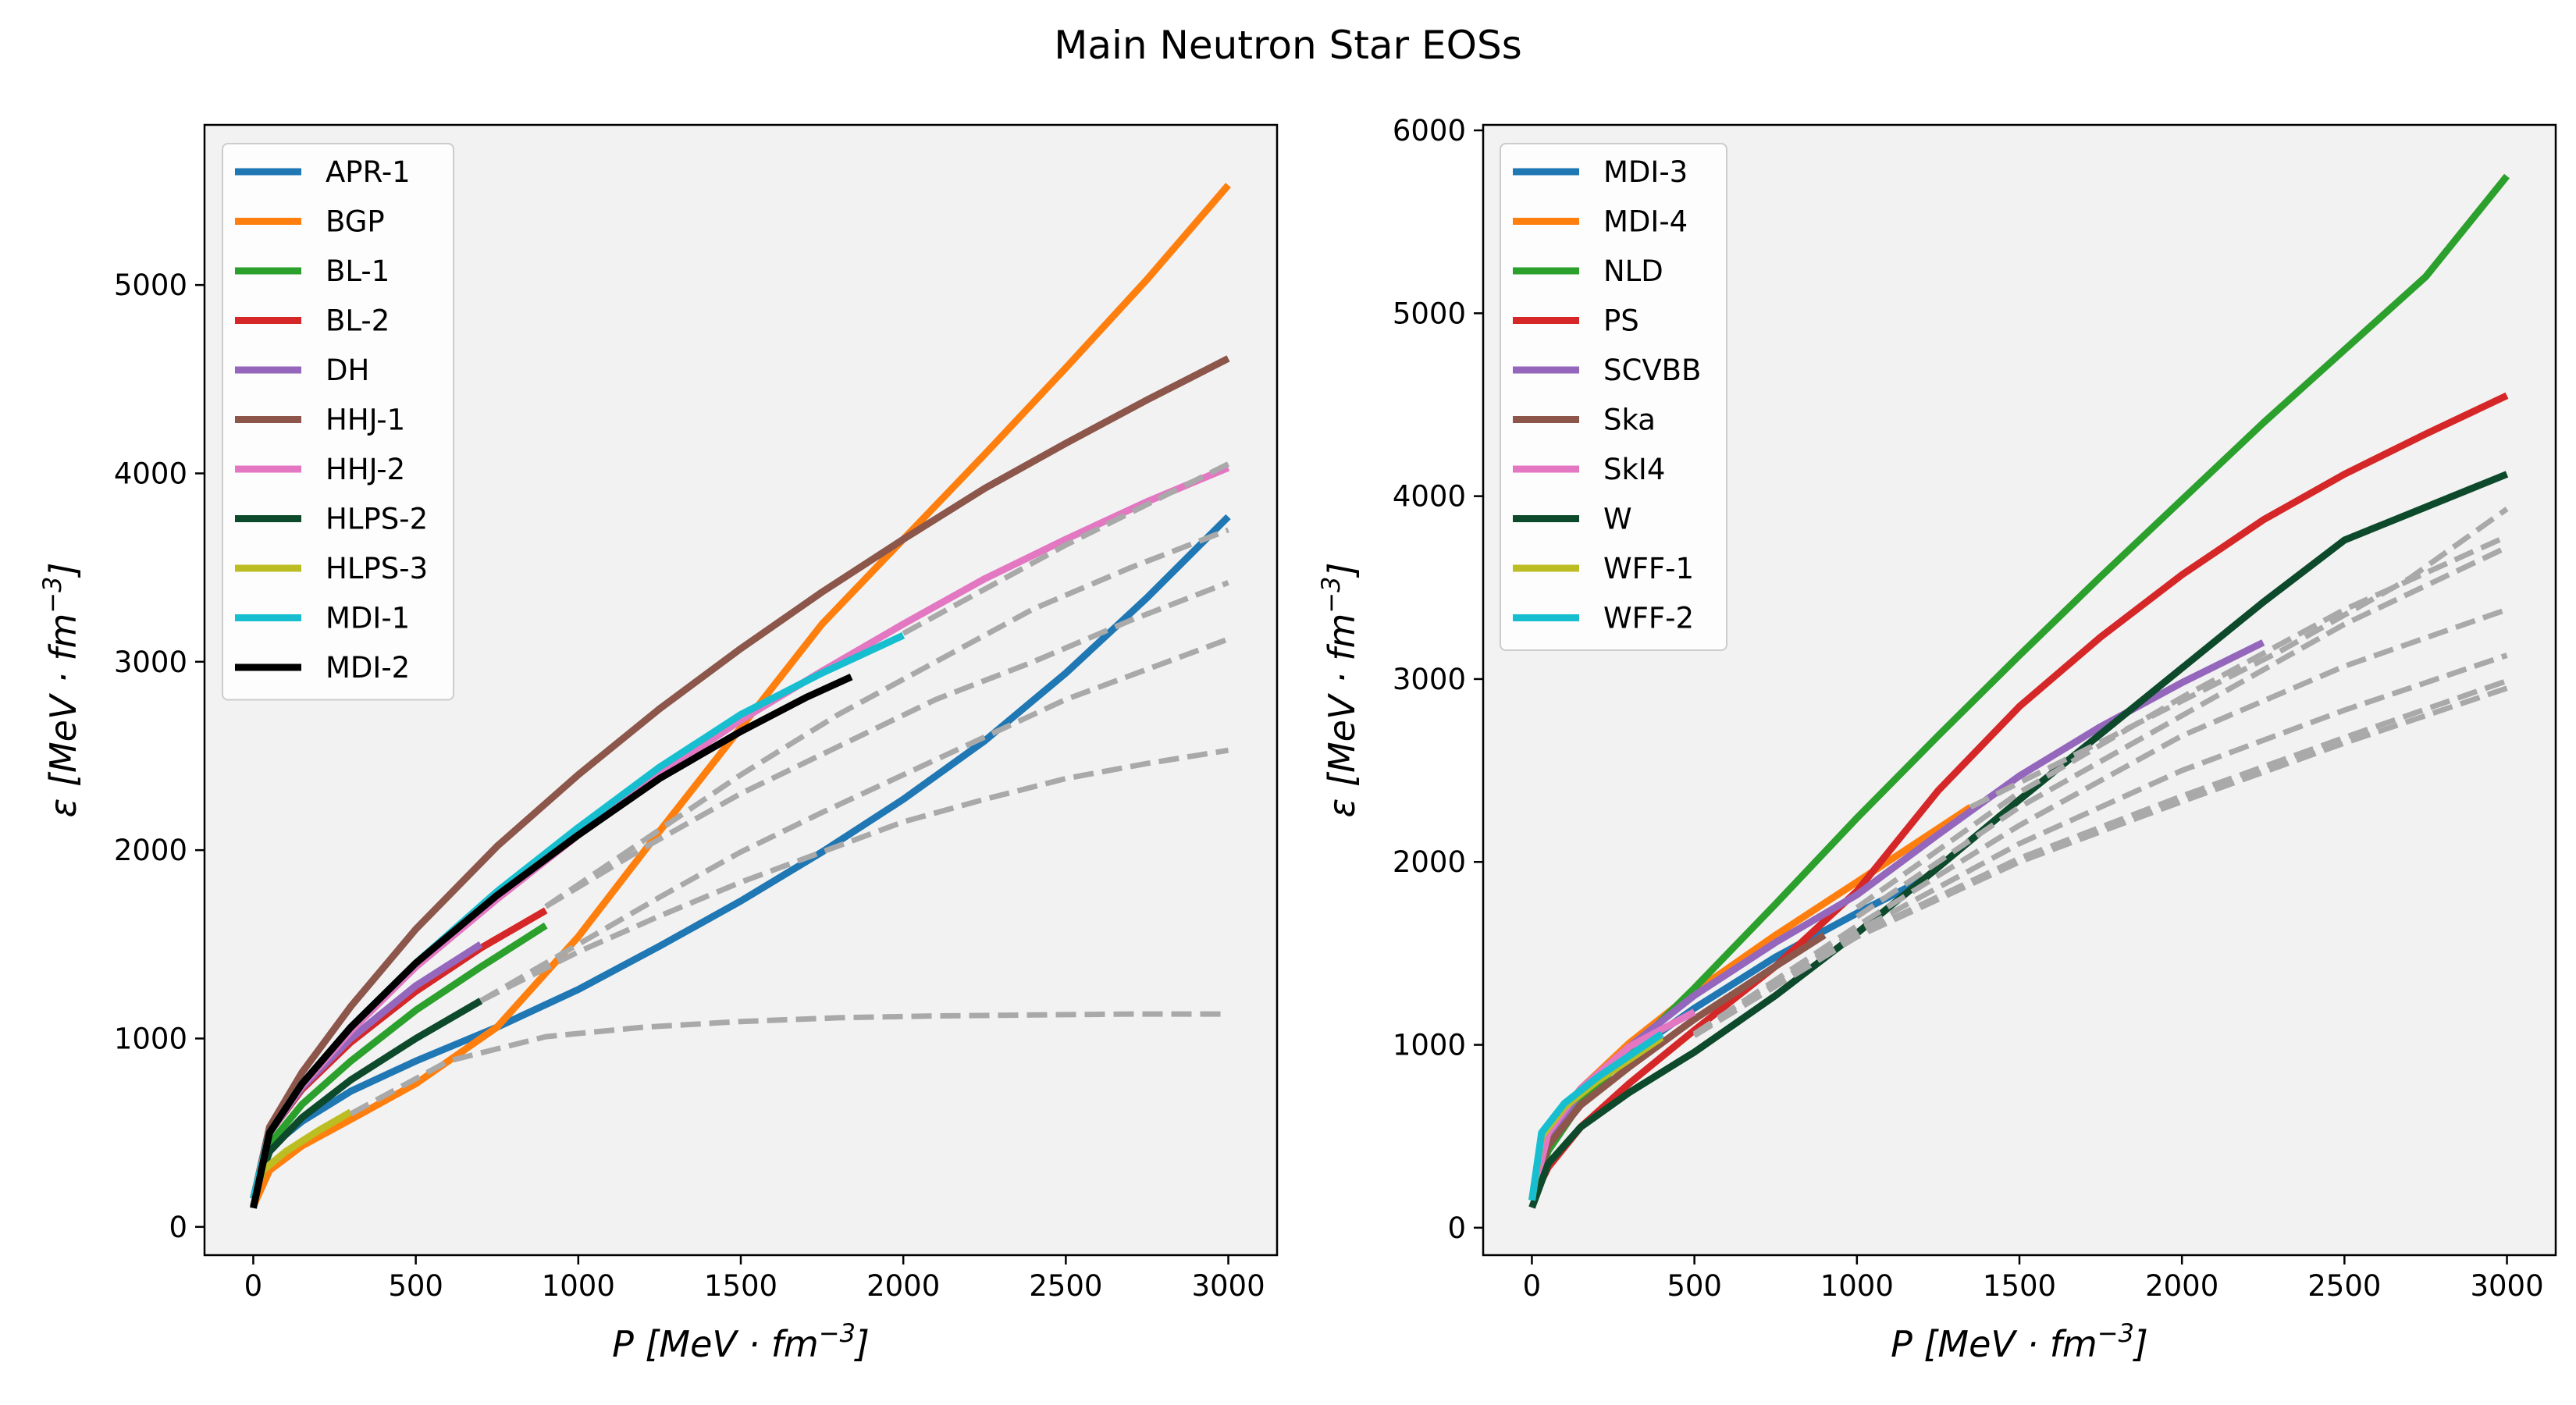 This screenshot has height=1405, width=2576. Describe the element at coordinates (2019, 1342) in the screenshot. I see `right-x-axis-label: P [MeV · fm−3]` at that location.